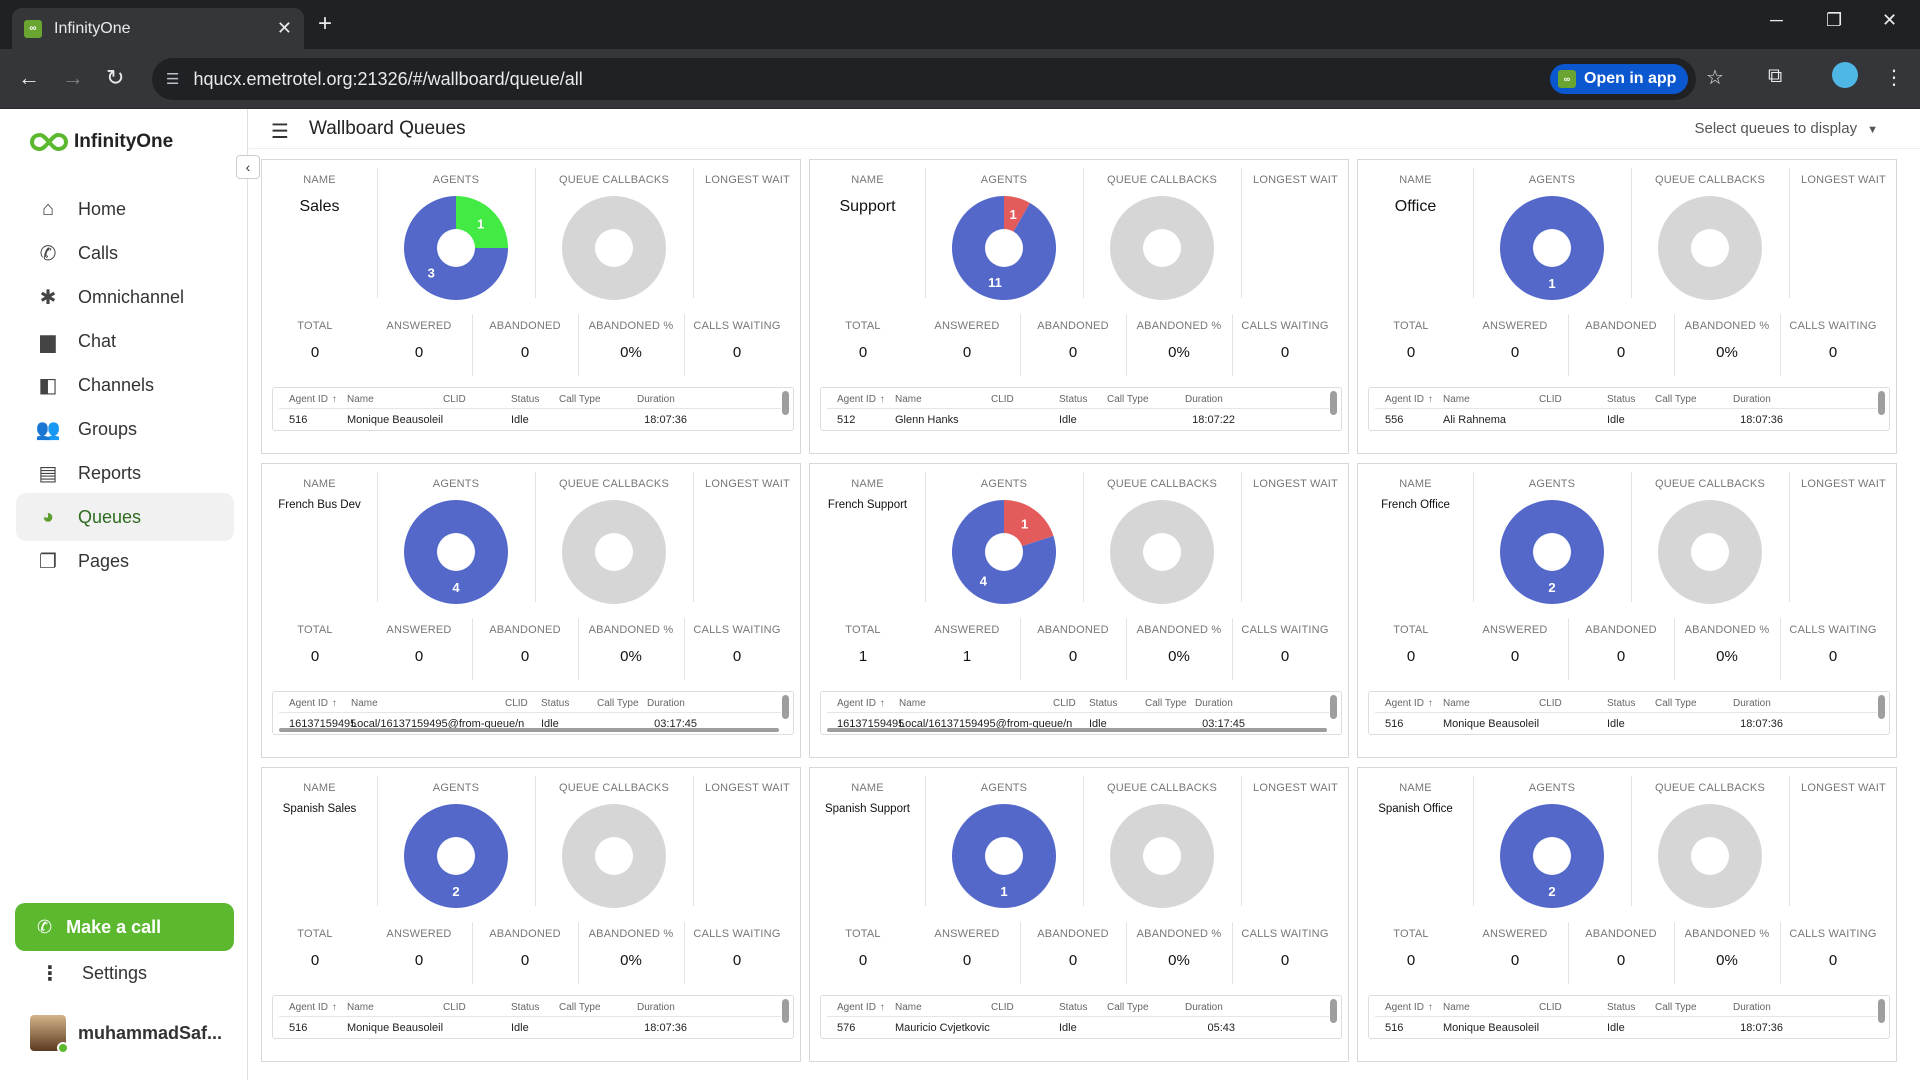  What do you see at coordinates (125, 209) in the screenshot?
I see `sidebar-item-home: ⌂ Home` at bounding box center [125, 209].